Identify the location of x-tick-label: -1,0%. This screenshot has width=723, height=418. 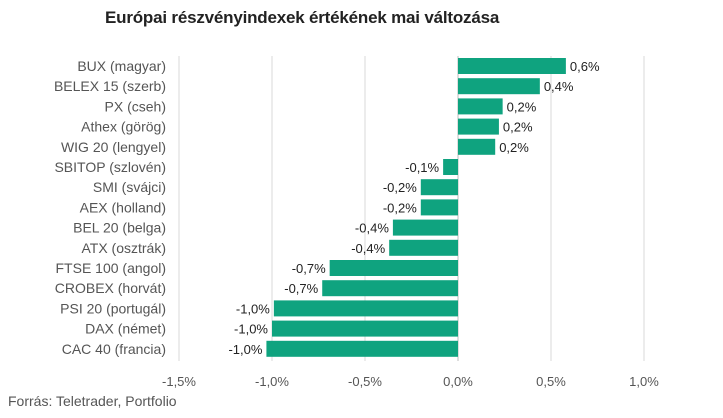
(272, 381).